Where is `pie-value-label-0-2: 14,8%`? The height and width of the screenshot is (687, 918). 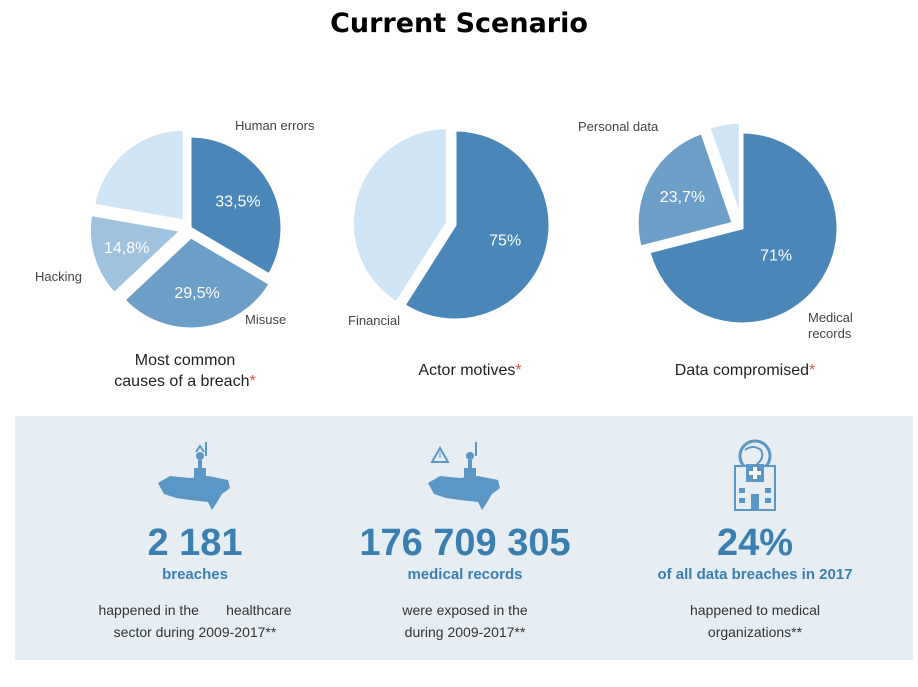 pie-value-label-0-2: 14,8% is located at coordinates (126, 248).